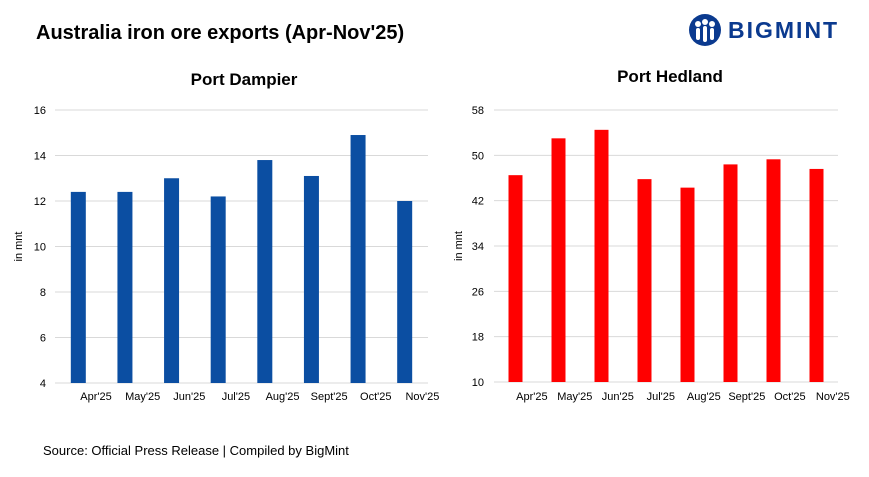  What do you see at coordinates (705, 30) in the screenshot?
I see `people-logo-icon` at bounding box center [705, 30].